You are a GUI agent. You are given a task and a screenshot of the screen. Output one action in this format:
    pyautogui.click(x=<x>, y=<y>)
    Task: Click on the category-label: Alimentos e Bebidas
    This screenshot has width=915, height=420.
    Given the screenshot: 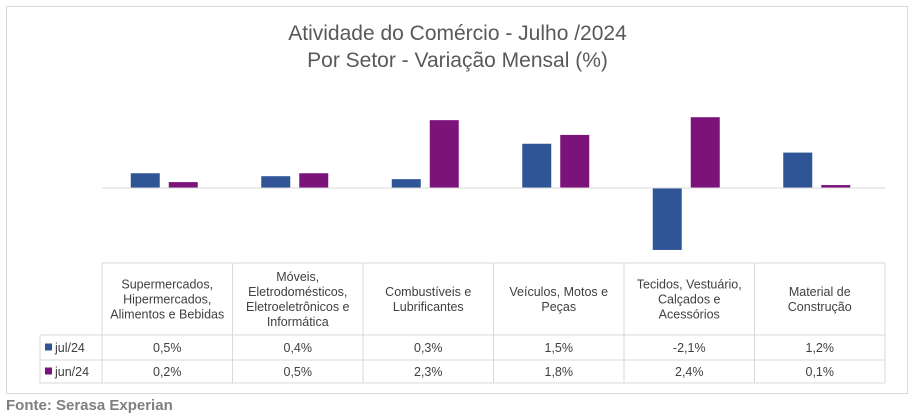 What is the action you would take?
    pyautogui.click(x=167, y=315)
    